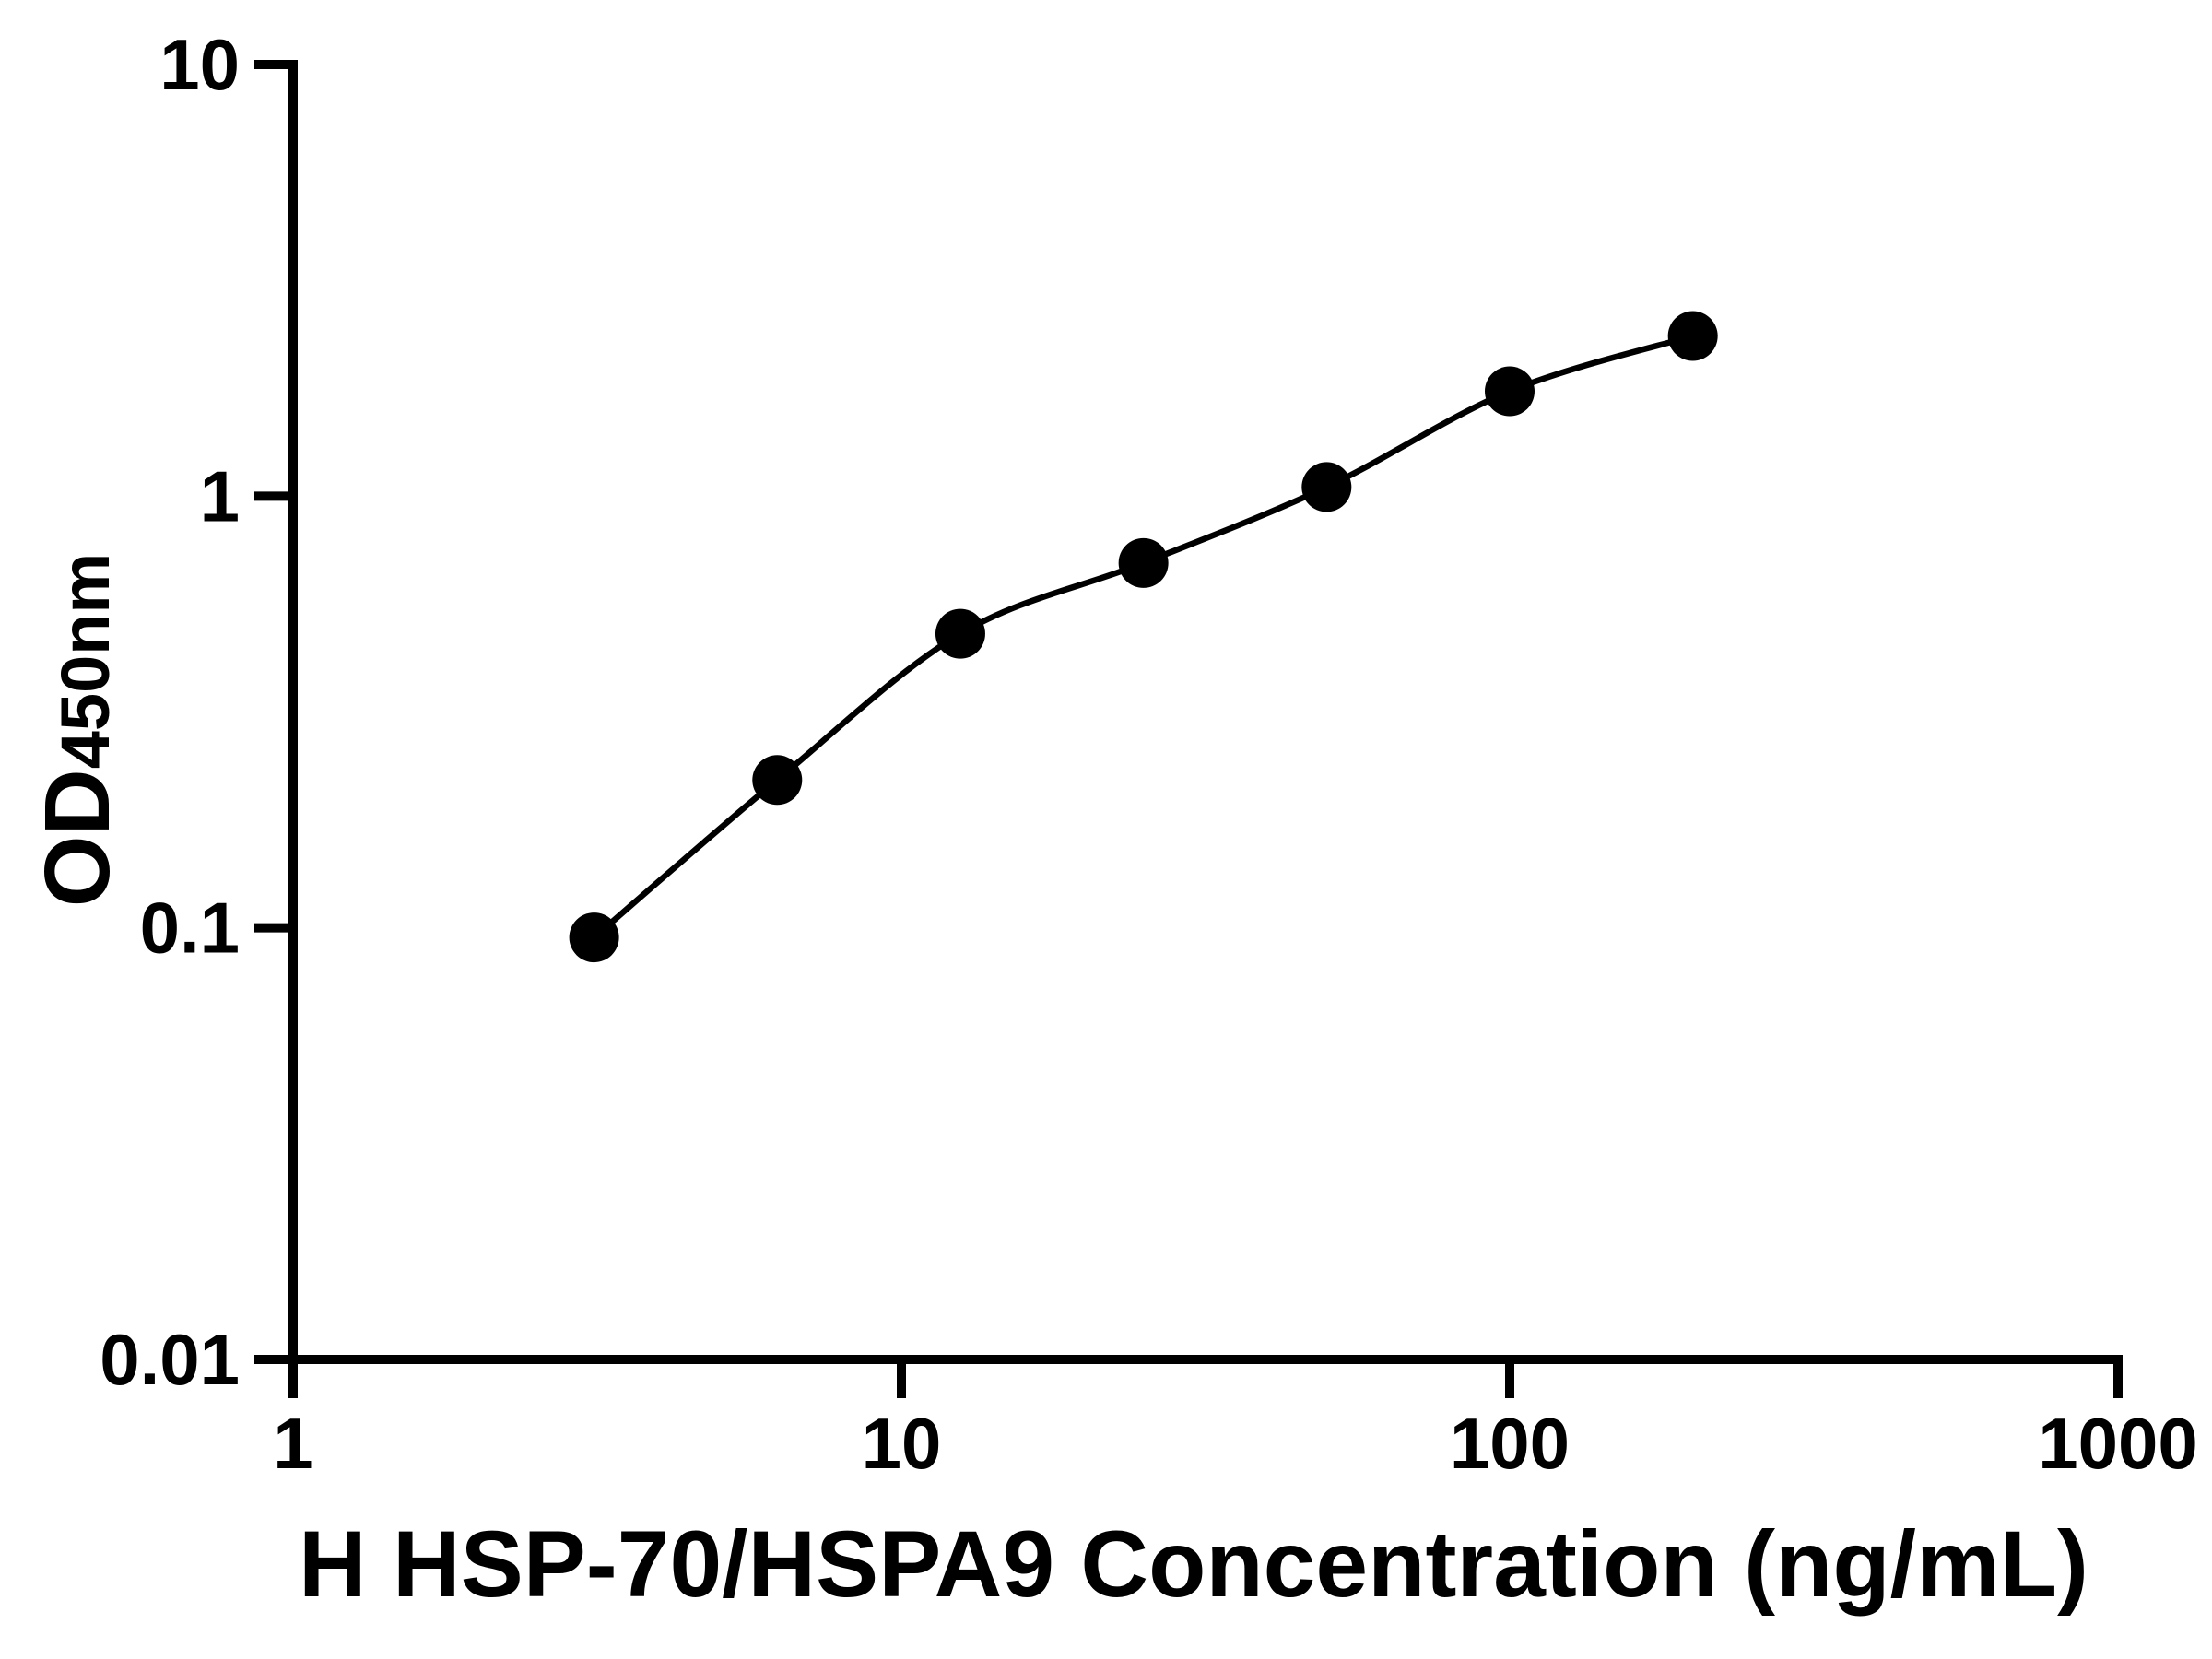 Image resolution: width=2212 pixels, height=1659 pixels. What do you see at coordinates (902, 1443) in the screenshot?
I see `x-tick-label: 10` at bounding box center [902, 1443].